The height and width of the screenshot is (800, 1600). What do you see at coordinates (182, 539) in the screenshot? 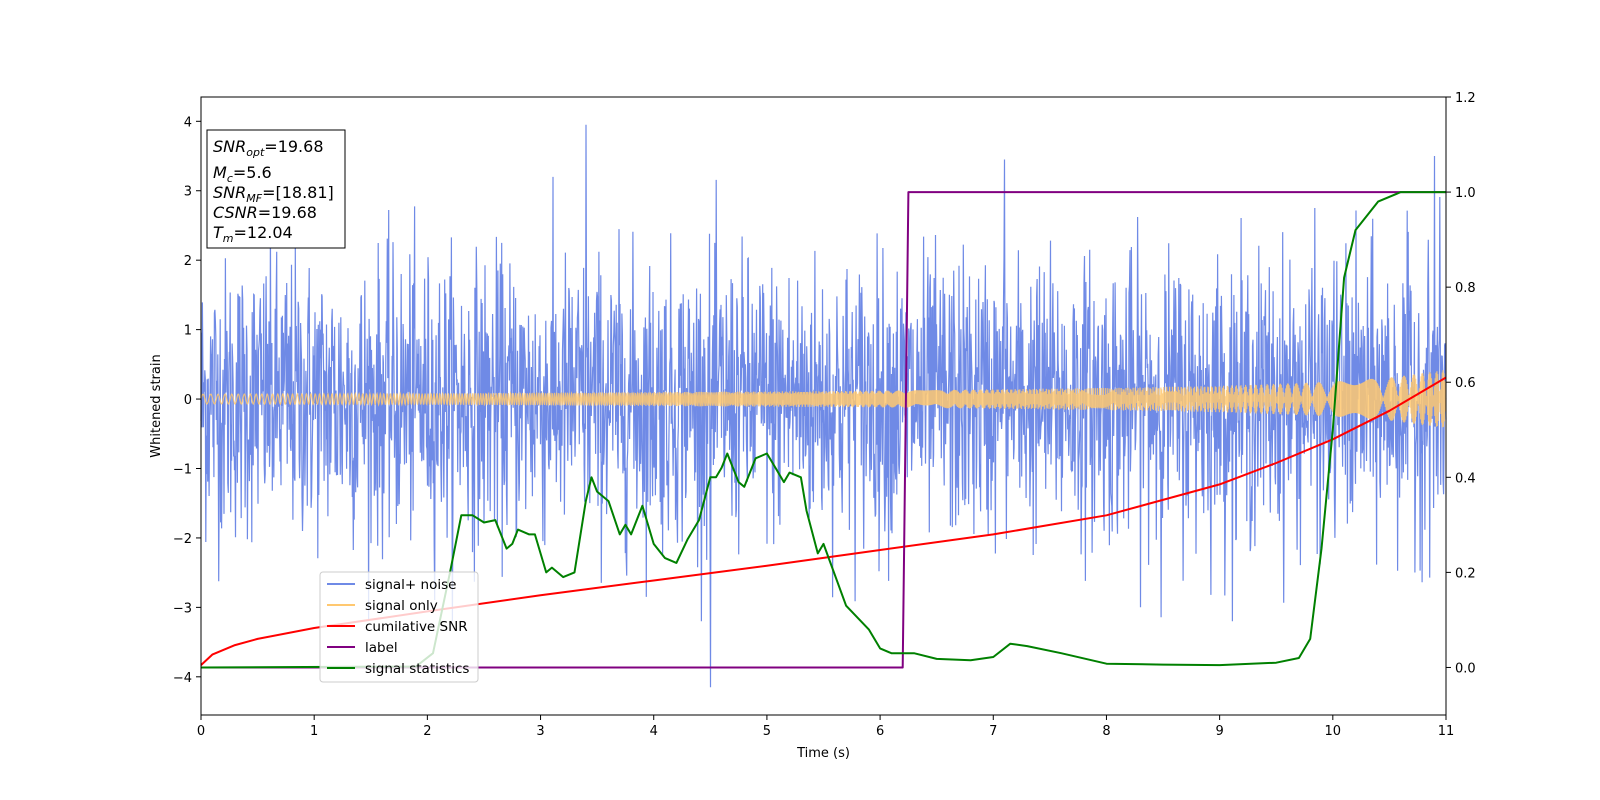
I see `y-left-tick-label: −2` at bounding box center [182, 539].